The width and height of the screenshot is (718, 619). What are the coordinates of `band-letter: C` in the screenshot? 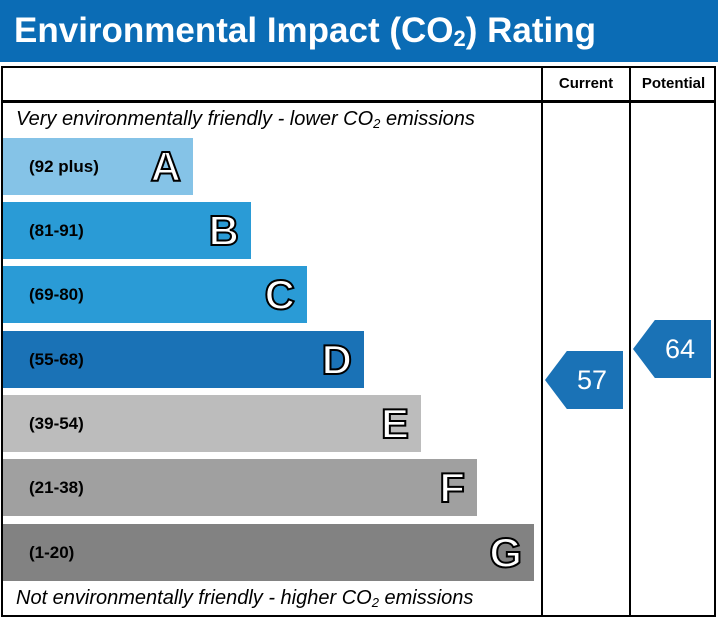 It's located at (280, 294).